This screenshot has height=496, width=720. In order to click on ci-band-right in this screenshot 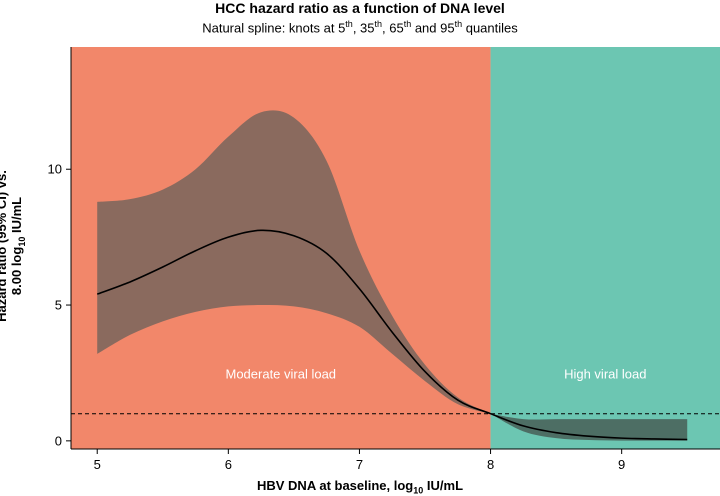, I will do `click(589, 427)`.